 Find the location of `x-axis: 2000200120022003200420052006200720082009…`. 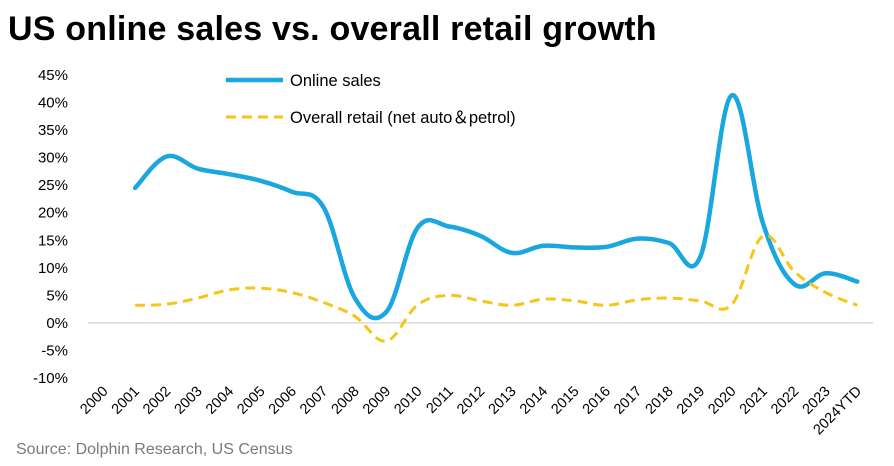

x-axis: 2000200120022003200420052006200720082009… is located at coordinates (471, 411).